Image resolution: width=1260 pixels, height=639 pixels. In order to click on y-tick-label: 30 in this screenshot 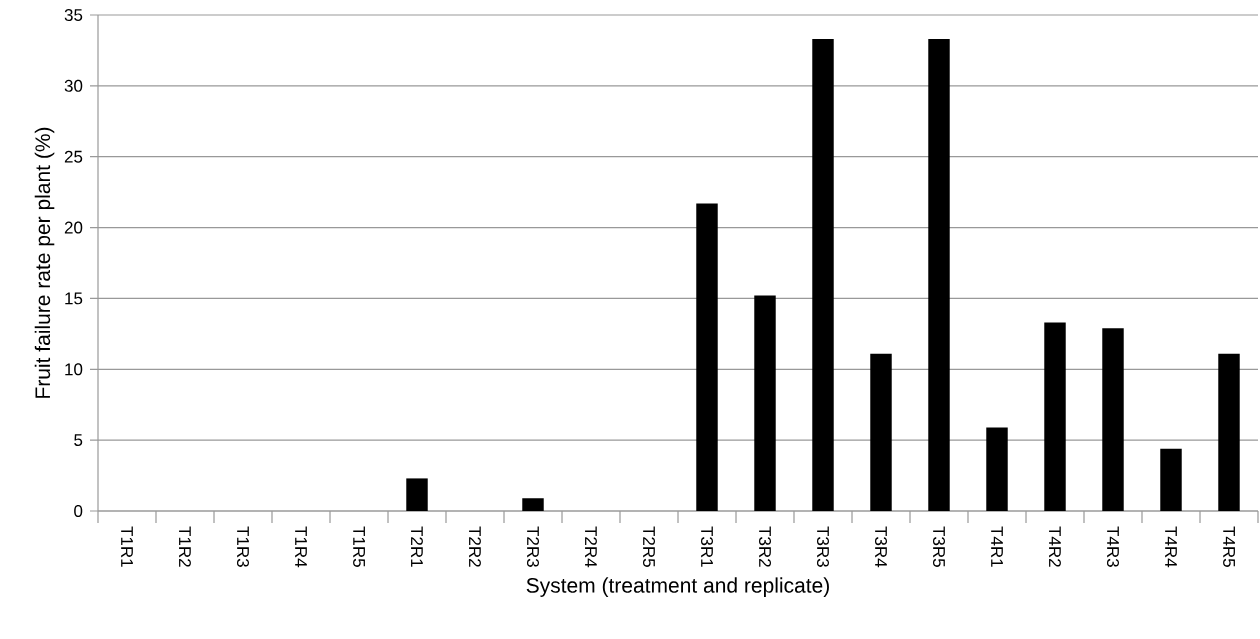, I will do `click(73, 85)`.